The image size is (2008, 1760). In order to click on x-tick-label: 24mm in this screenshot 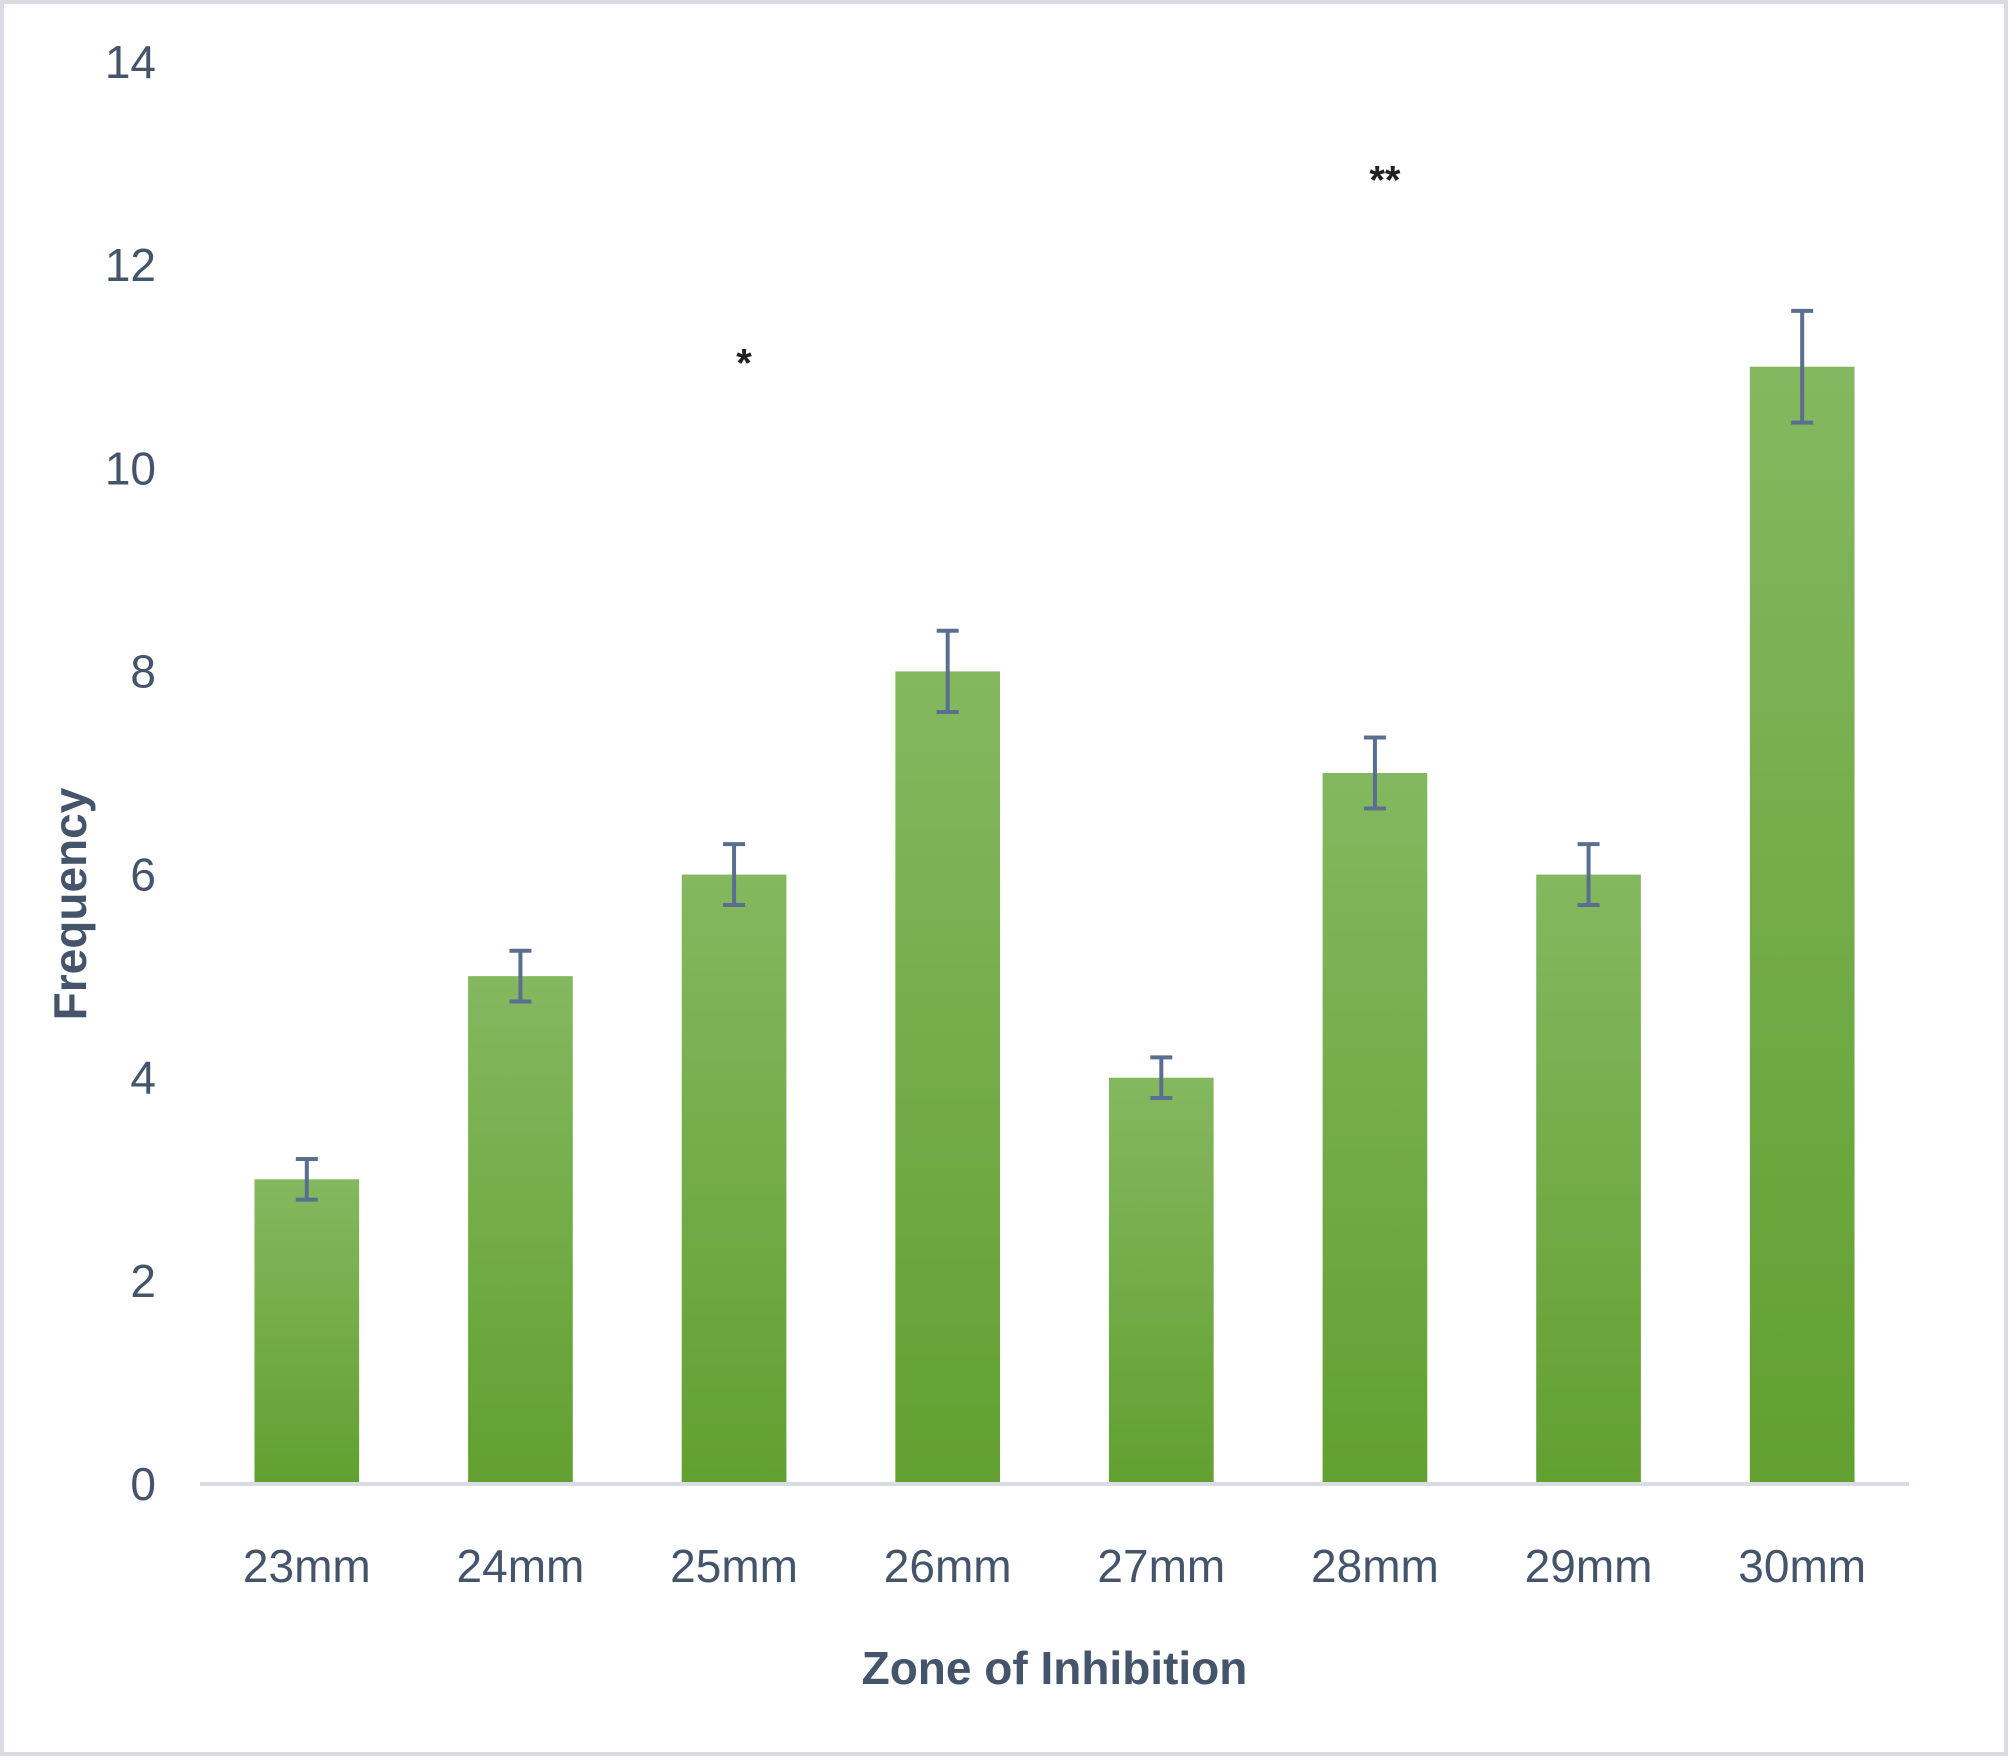, I will do `click(521, 1566)`.